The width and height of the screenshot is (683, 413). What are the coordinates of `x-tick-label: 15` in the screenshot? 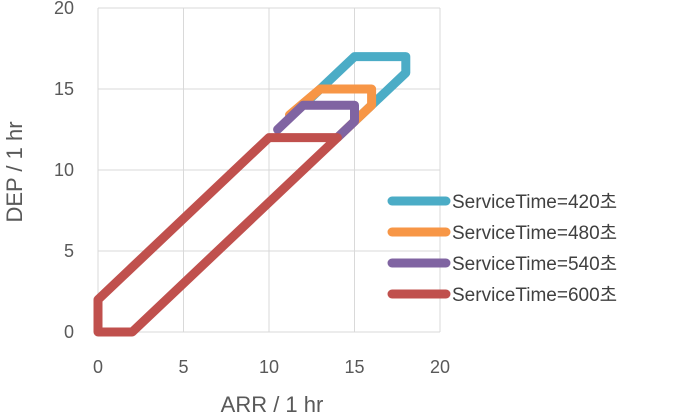 It's located at (354, 367).